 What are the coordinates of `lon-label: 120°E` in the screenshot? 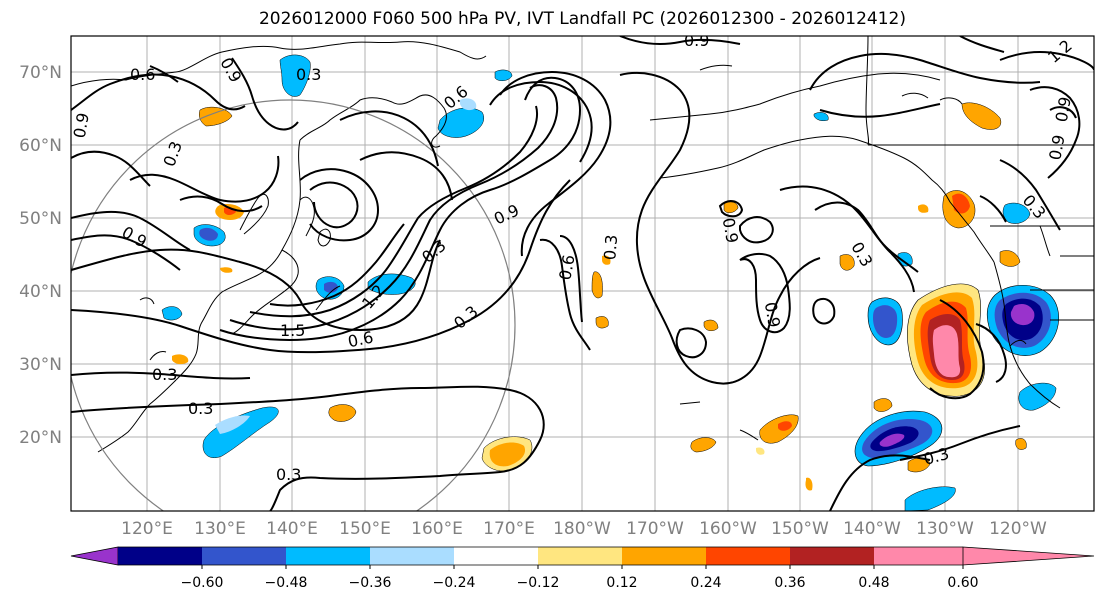 It's located at (147, 529).